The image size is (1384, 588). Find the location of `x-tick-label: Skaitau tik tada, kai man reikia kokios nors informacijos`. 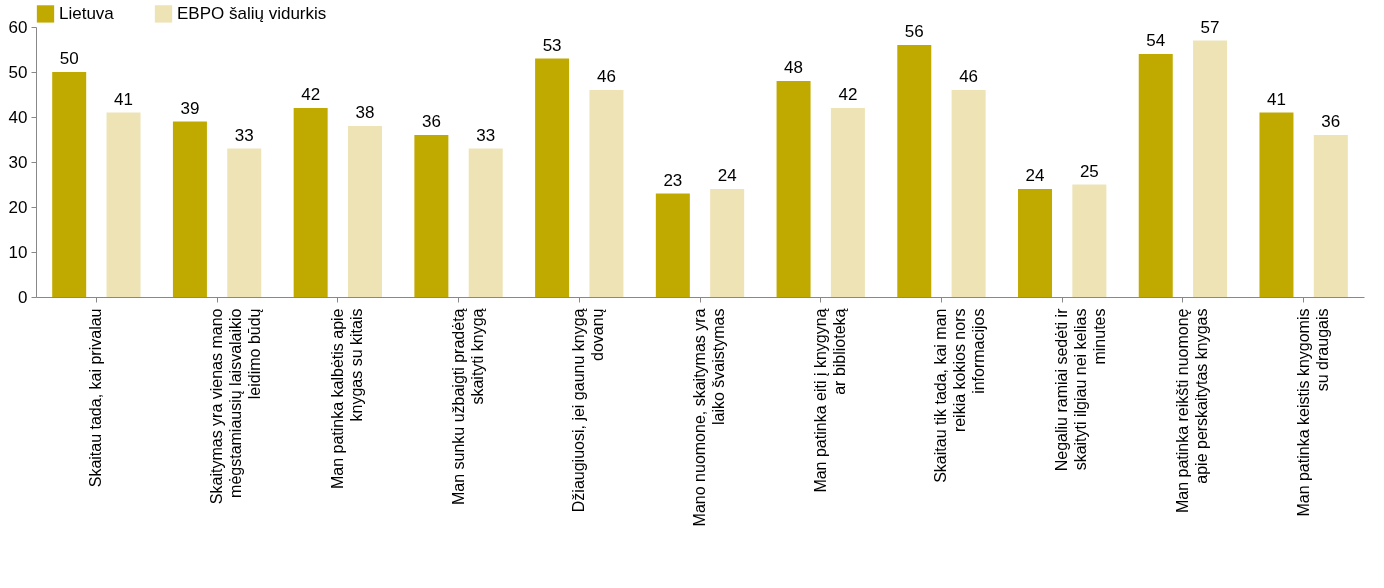

x-tick-label: Skaitau tik tada, kai man reikia kokios nors informacijos is located at coordinates (960, 395).